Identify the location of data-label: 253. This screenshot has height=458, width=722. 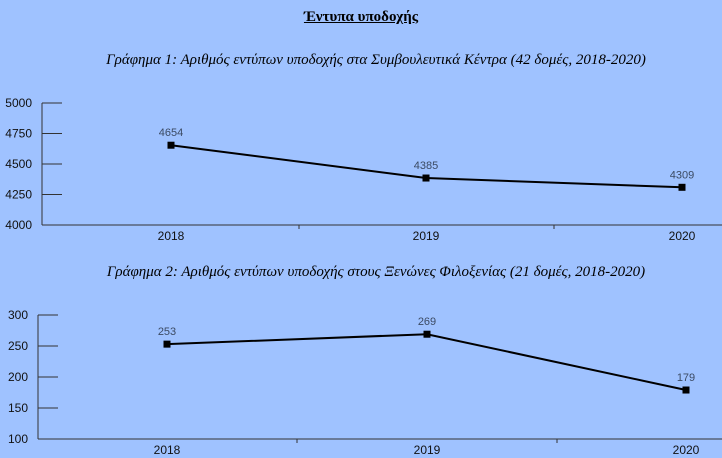
(167, 332).